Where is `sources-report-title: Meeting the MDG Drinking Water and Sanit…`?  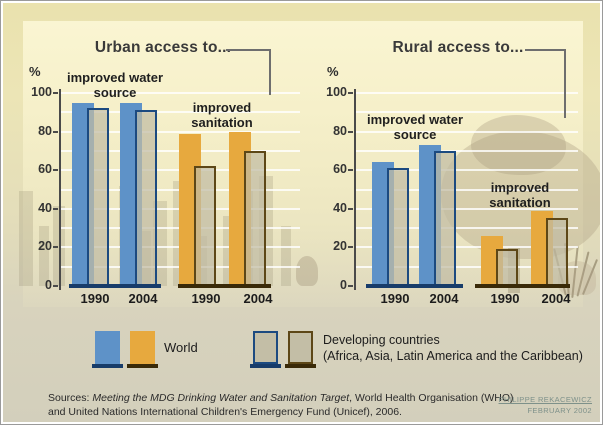
sources-report-title: Meeting the MDG Drinking Water and Sanit… is located at coordinates (221, 398).